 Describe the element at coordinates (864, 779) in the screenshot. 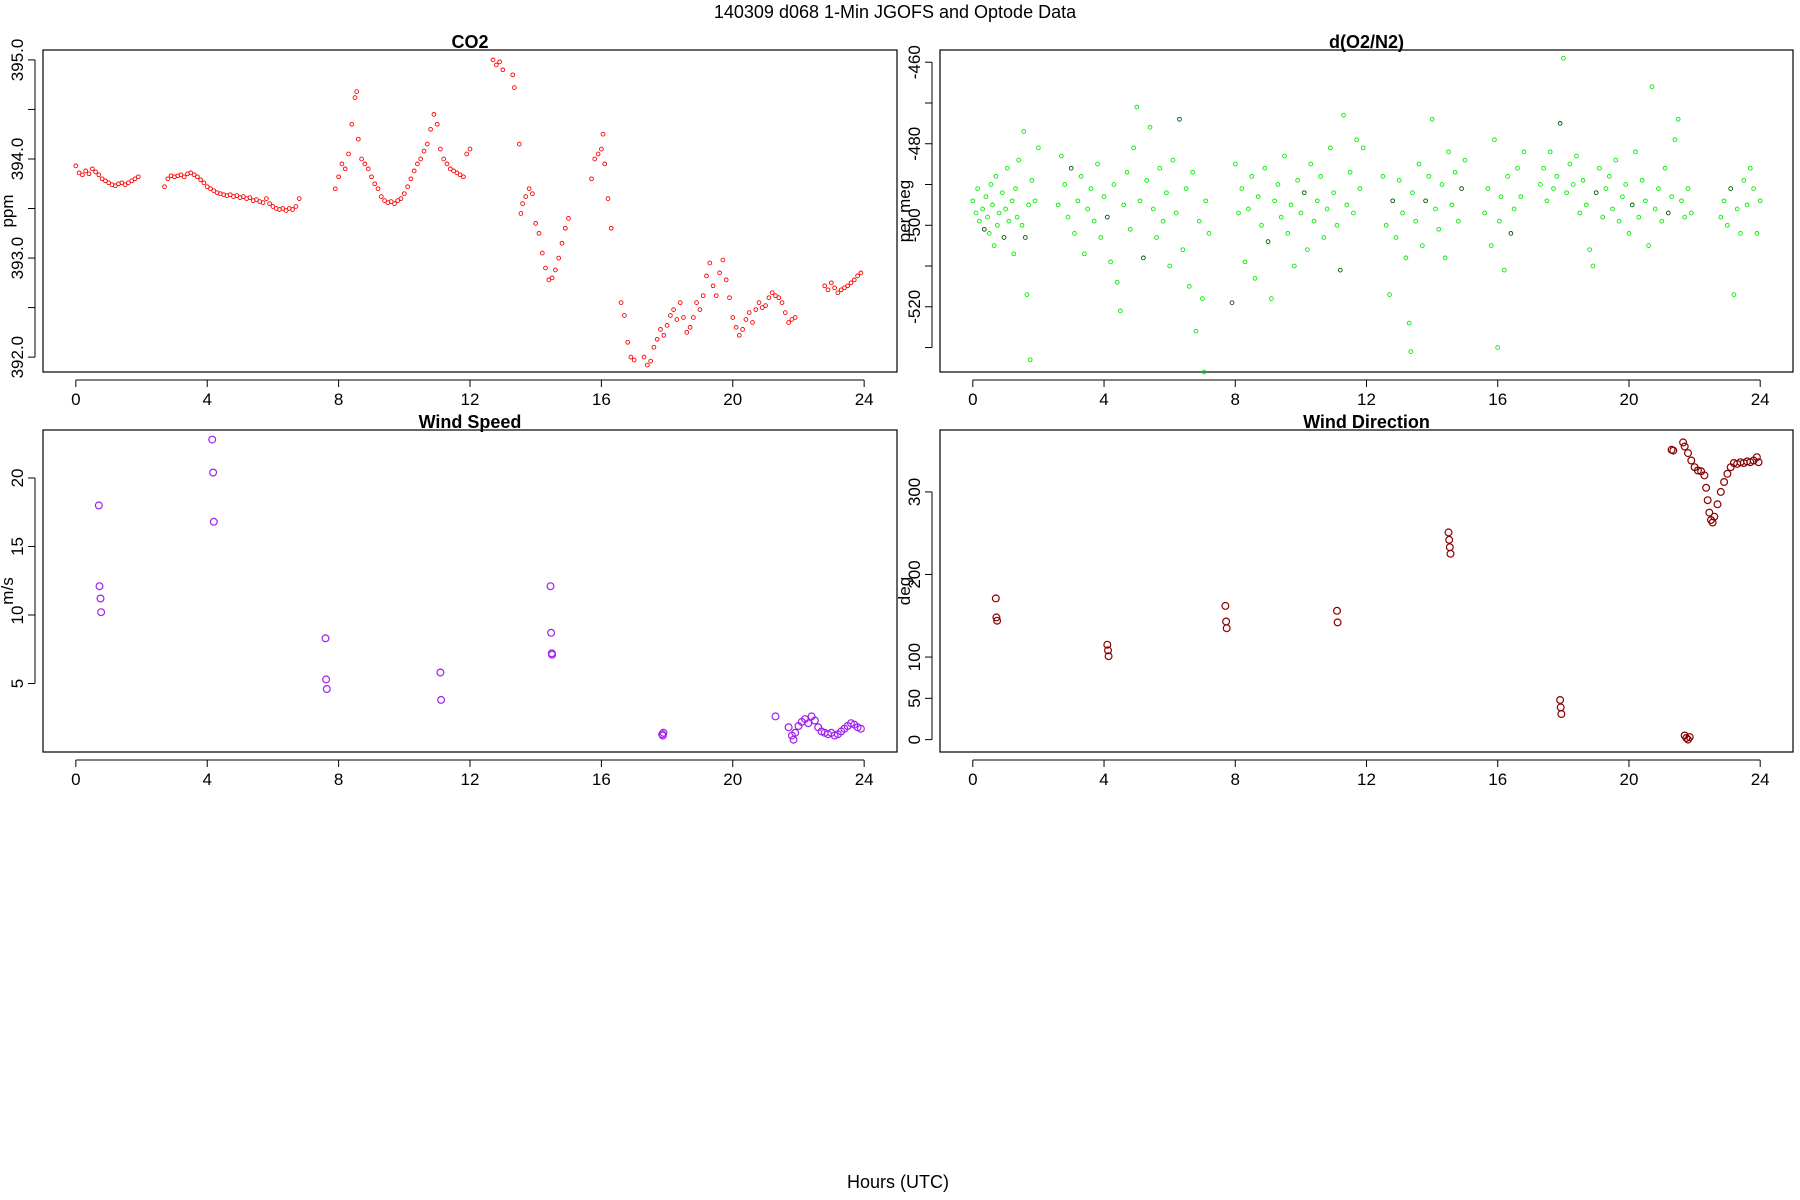

I see `x-tick-label: 24` at that location.